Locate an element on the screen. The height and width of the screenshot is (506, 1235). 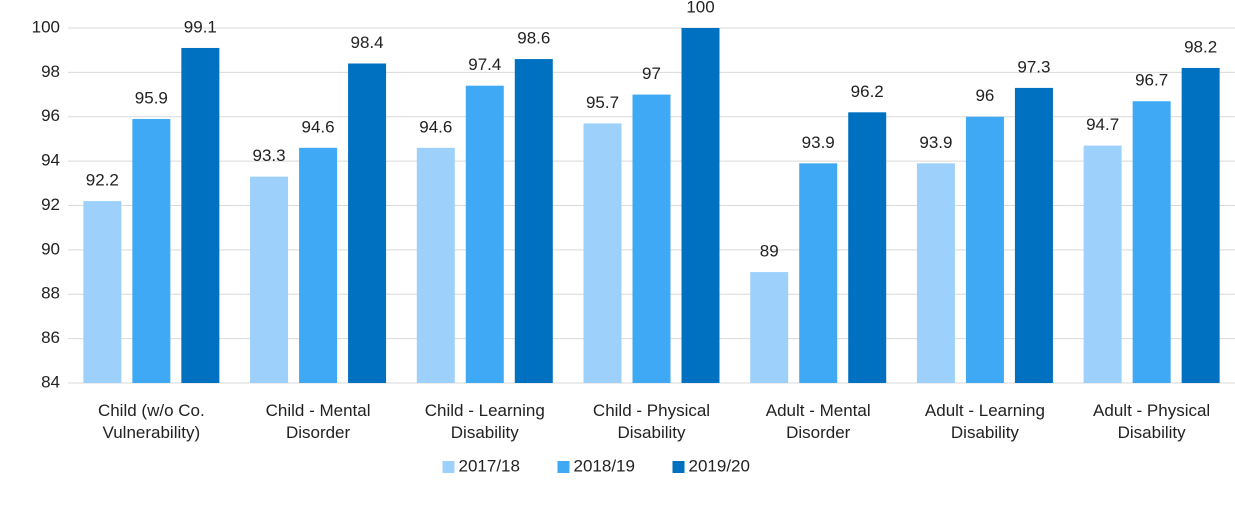
y-tick-label: 100 is located at coordinates (46, 26).